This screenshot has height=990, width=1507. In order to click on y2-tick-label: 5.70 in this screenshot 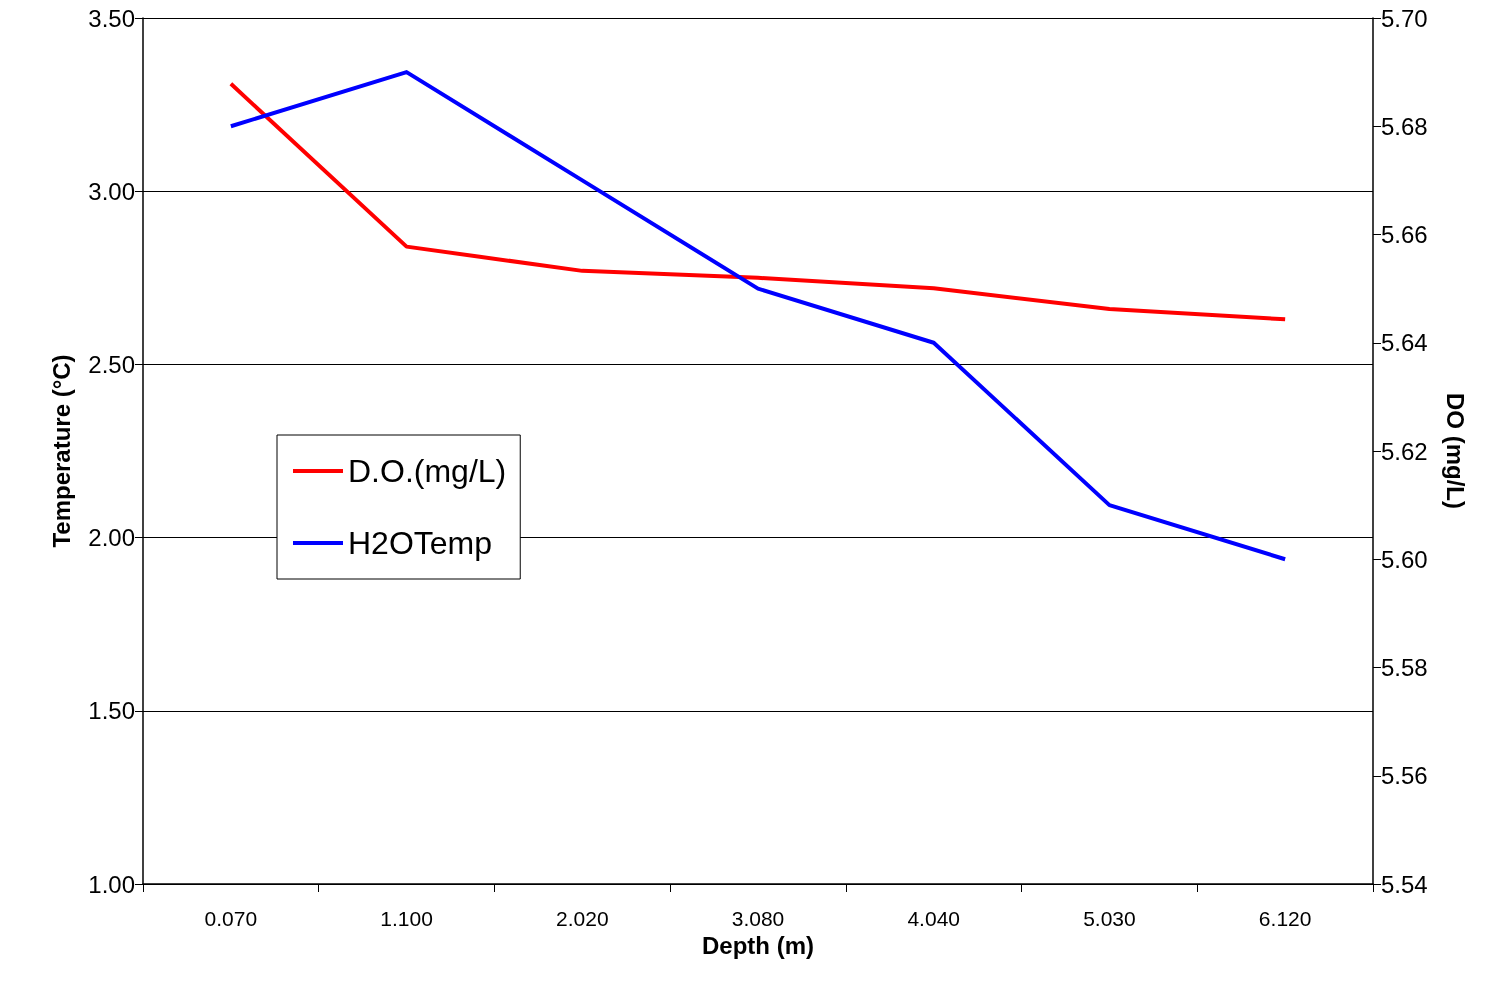, I will do `click(1404, 18)`.